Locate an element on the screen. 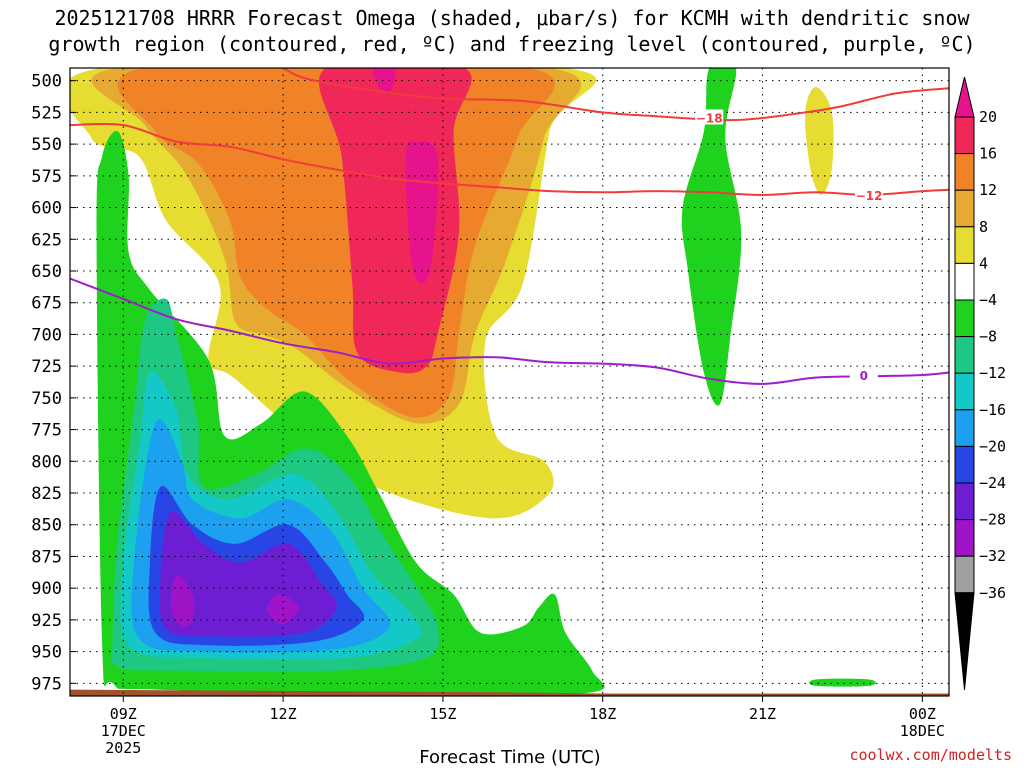 This screenshot has height=768, width=1024. colorbar-label-13: −36 is located at coordinates (992, 593).